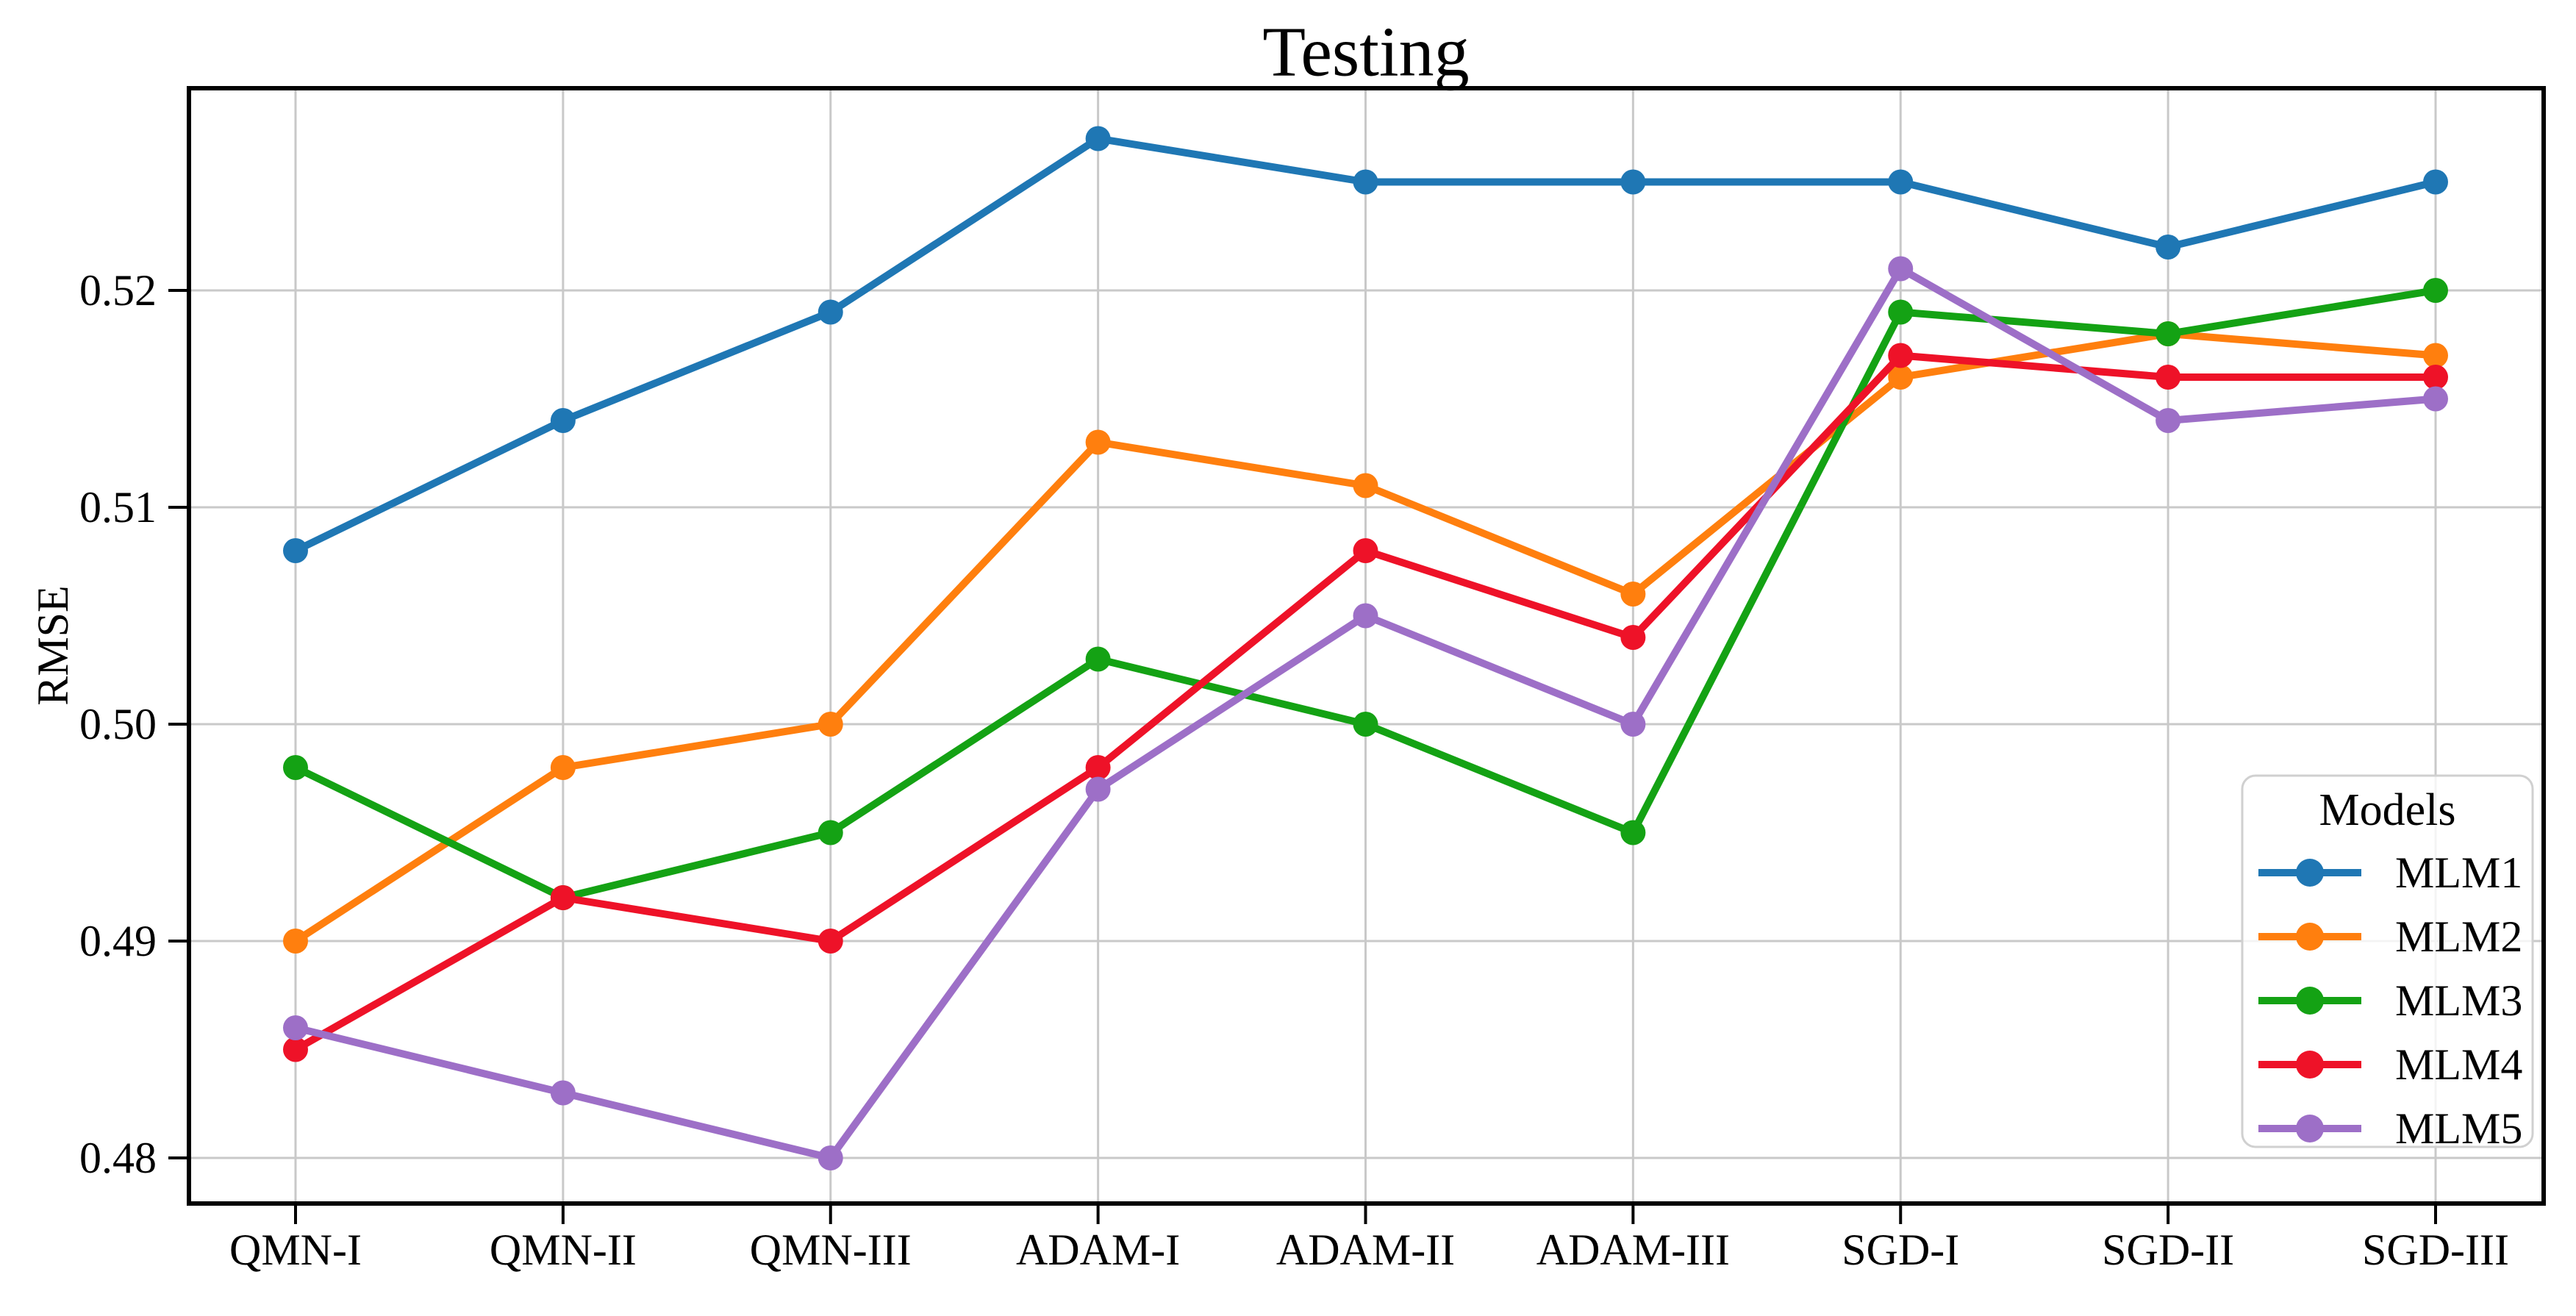 The height and width of the screenshot is (1316, 2576). Describe the element at coordinates (53, 645) in the screenshot. I see `y-axis-label: RMSE` at that location.